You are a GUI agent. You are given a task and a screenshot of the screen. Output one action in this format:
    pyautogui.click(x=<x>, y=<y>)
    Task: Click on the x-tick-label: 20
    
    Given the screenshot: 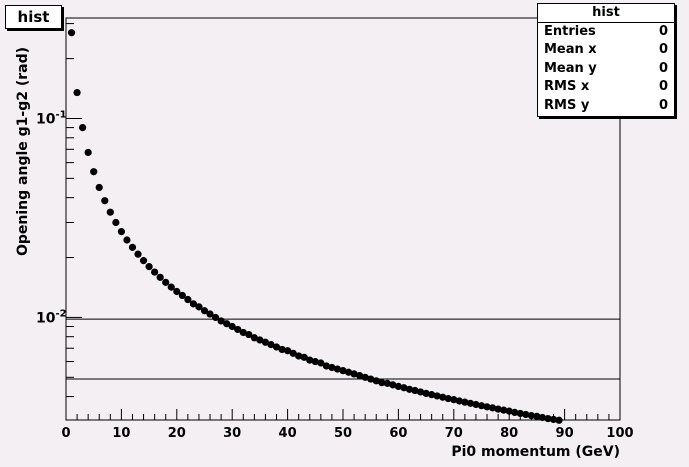 What is the action you would take?
    pyautogui.click(x=177, y=433)
    